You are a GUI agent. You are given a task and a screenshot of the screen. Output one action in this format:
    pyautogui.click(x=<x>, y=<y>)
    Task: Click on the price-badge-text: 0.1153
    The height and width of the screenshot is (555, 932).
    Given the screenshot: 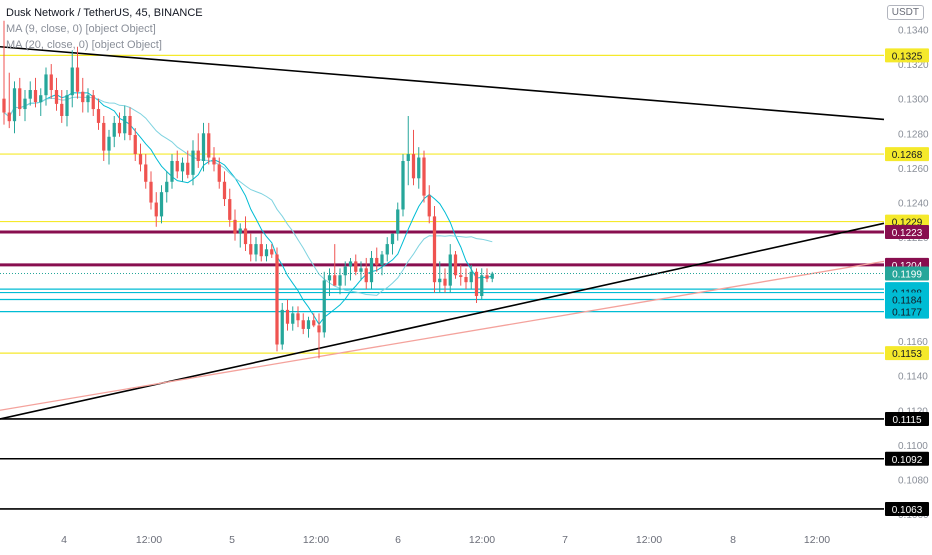 What is the action you would take?
    pyautogui.click(x=907, y=354)
    